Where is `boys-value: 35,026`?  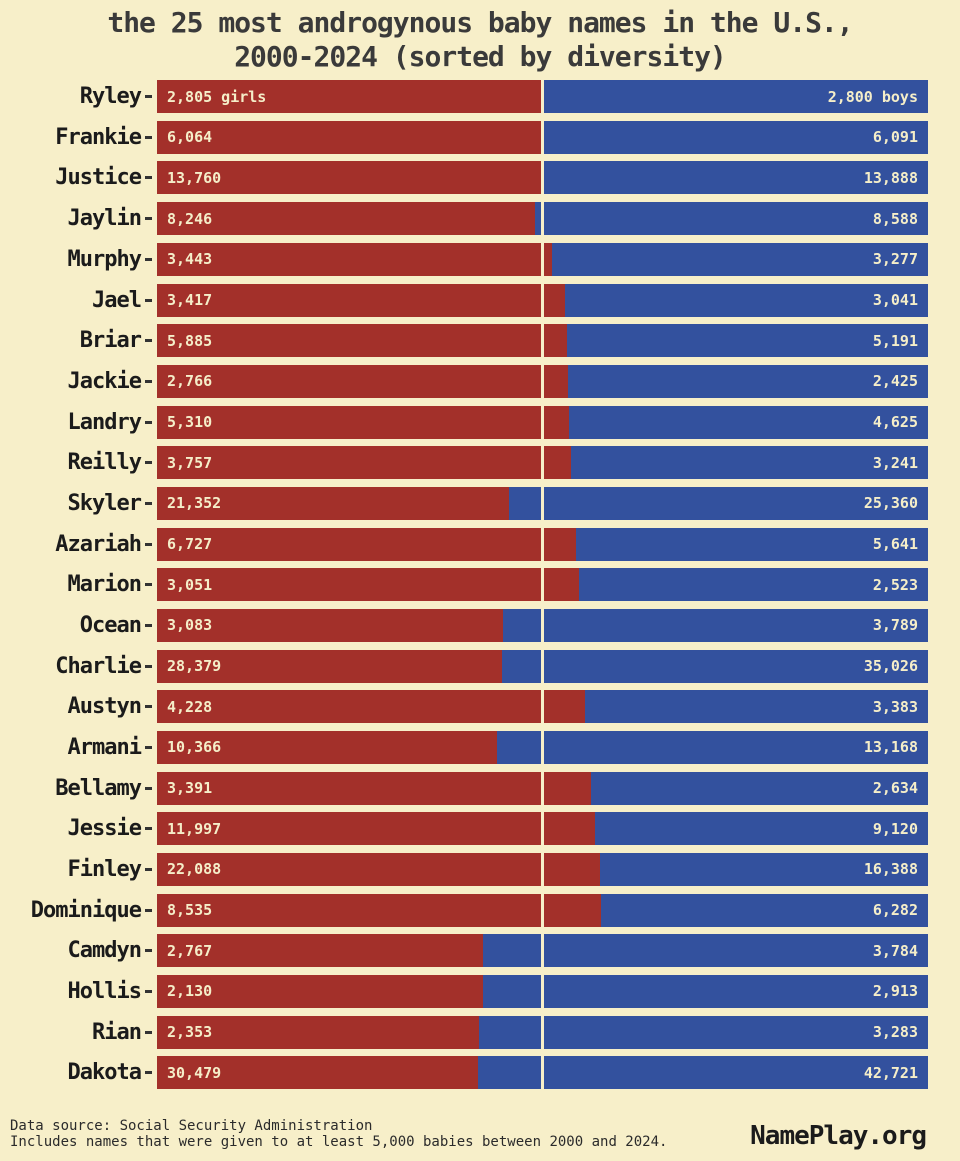 boys-value: 35,026 is located at coordinates (890, 666).